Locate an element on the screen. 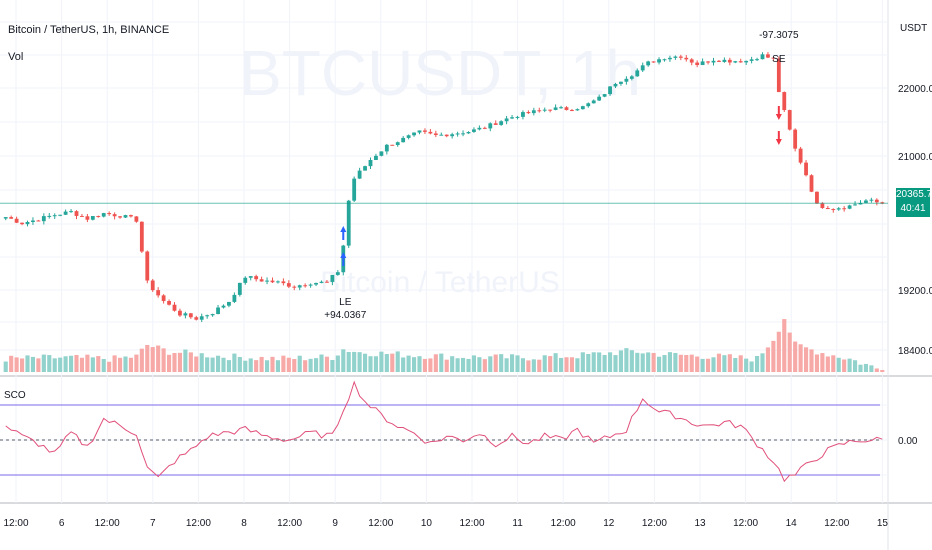 The image size is (932, 550). oscillator-indicator-label: SCO is located at coordinates (15, 395).